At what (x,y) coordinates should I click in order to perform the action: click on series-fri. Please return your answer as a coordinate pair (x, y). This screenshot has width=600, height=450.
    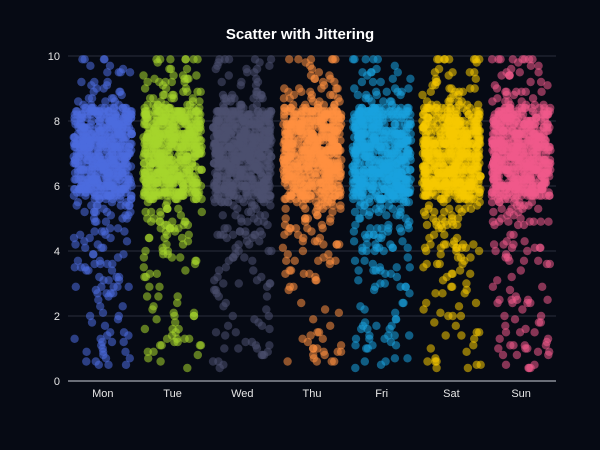
    Looking at the image, I should click on (382, 214).